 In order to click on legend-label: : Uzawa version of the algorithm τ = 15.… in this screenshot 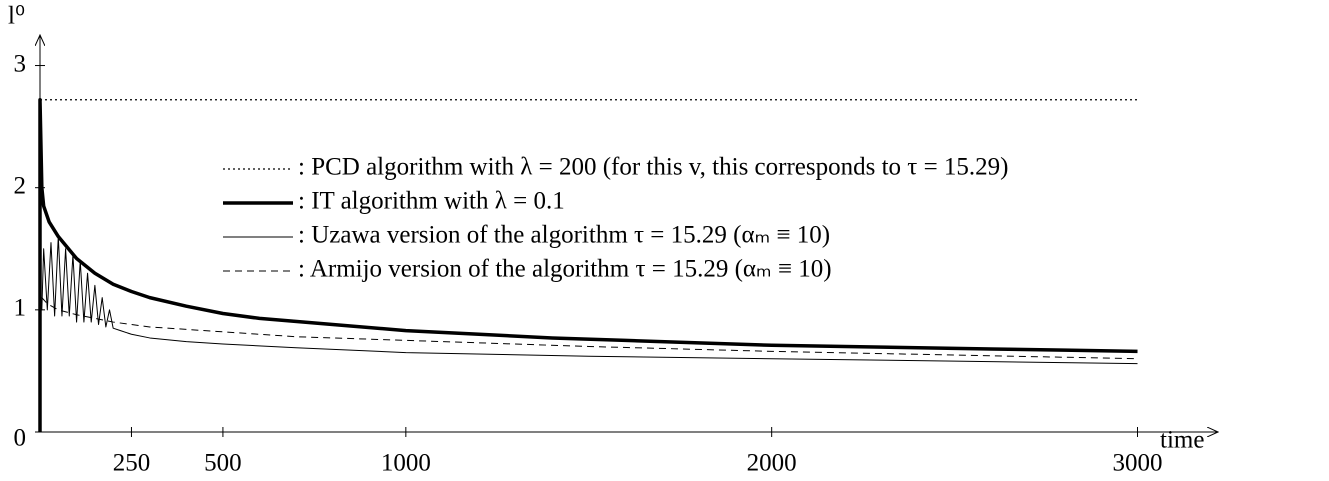, I will do `click(564, 235)`.